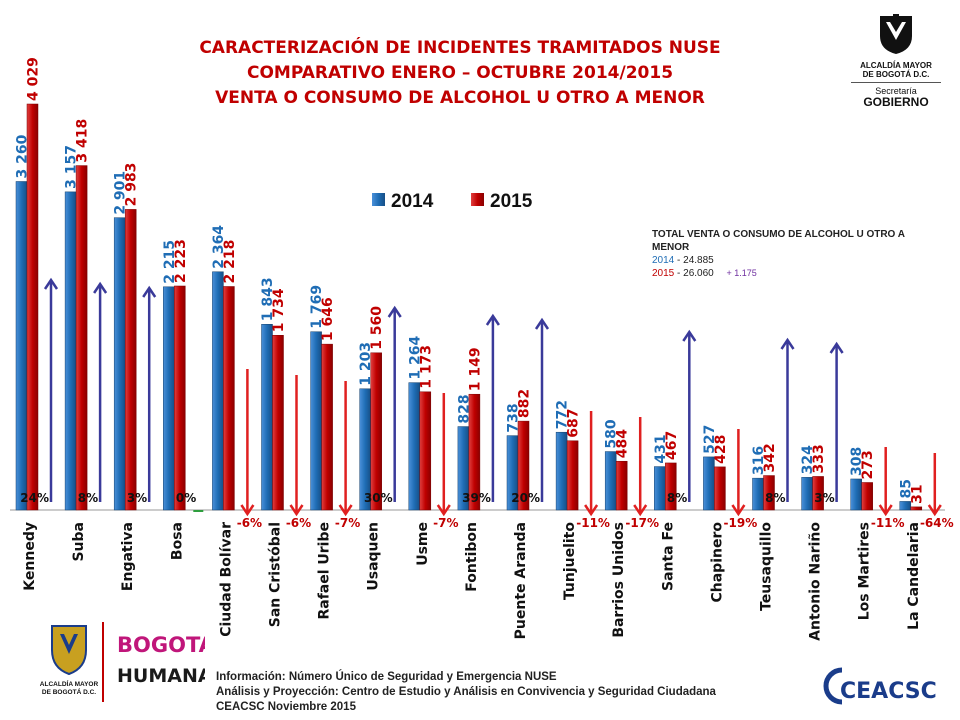 The image size is (960, 720). I want to click on bar-value-label-2014: 308, so click(857, 461).